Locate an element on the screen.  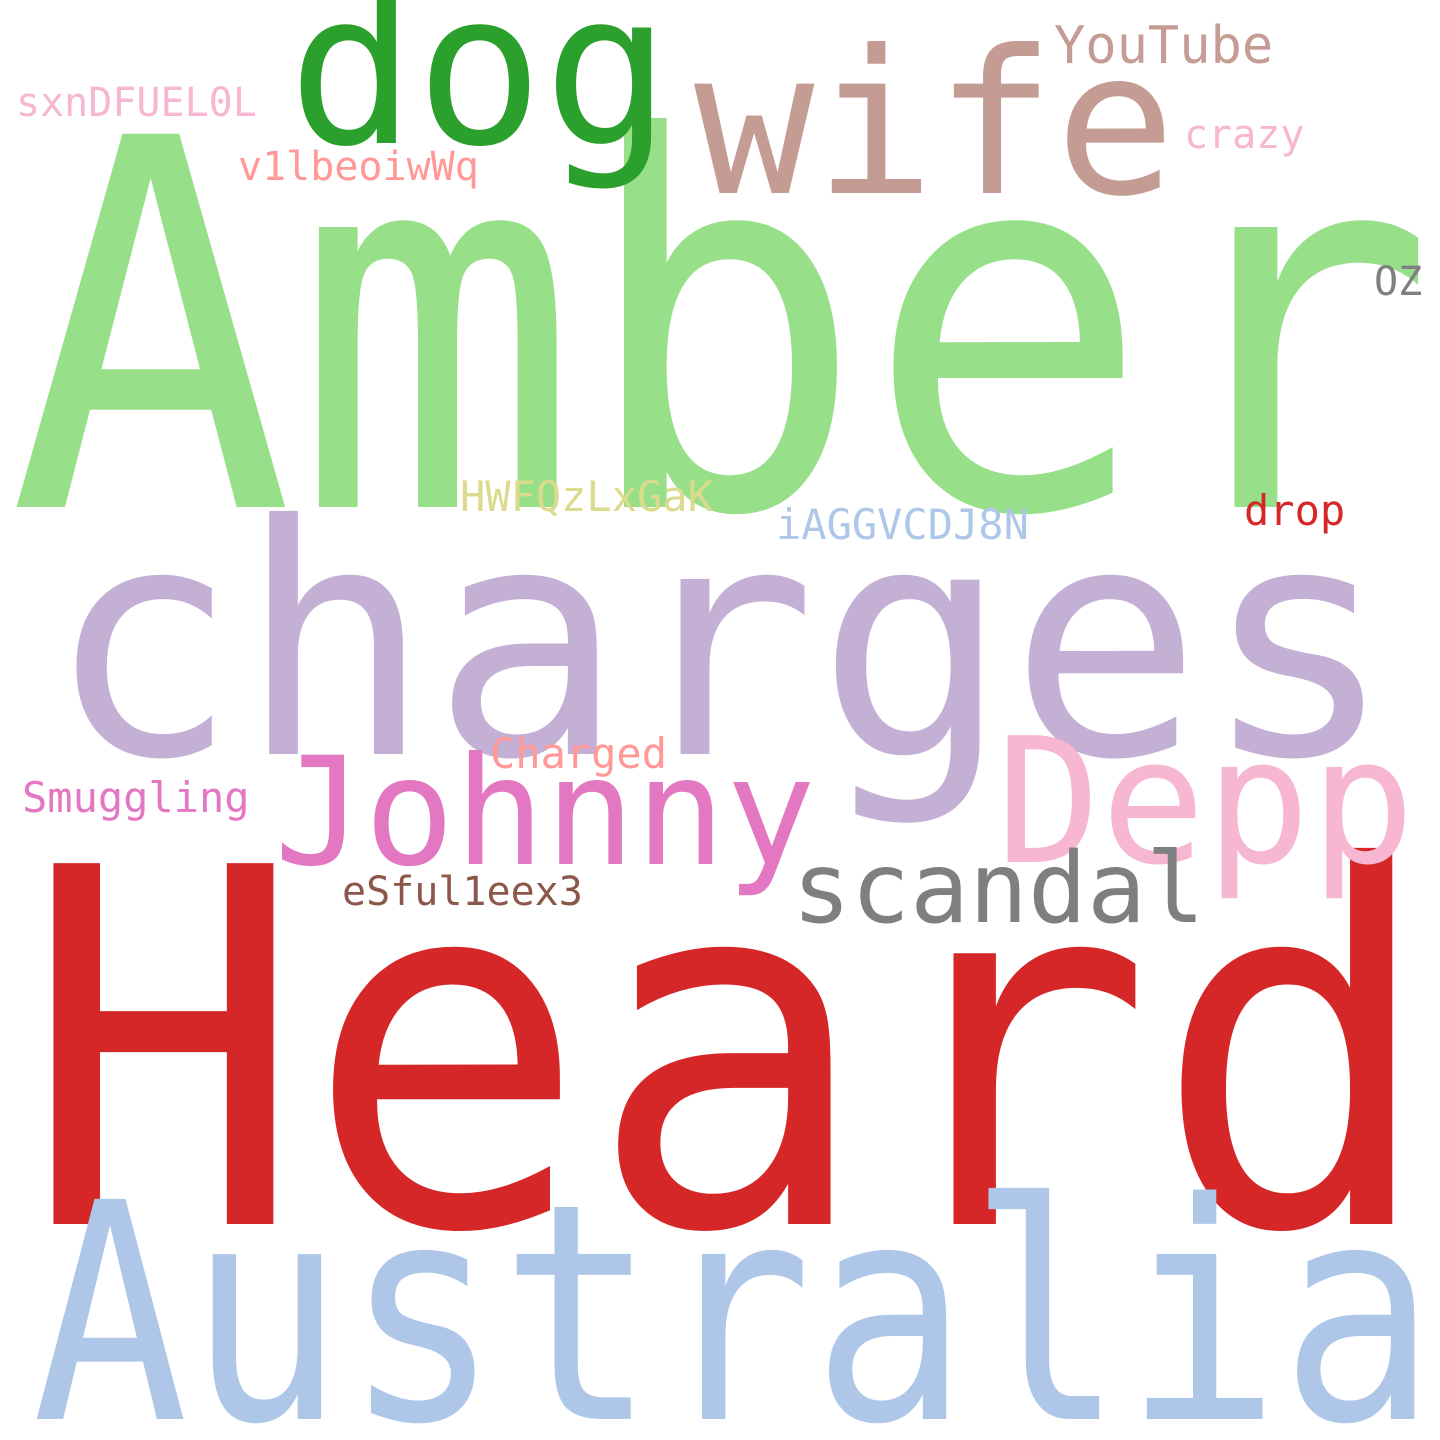
word-drop: drop is located at coordinates (1295, 510).